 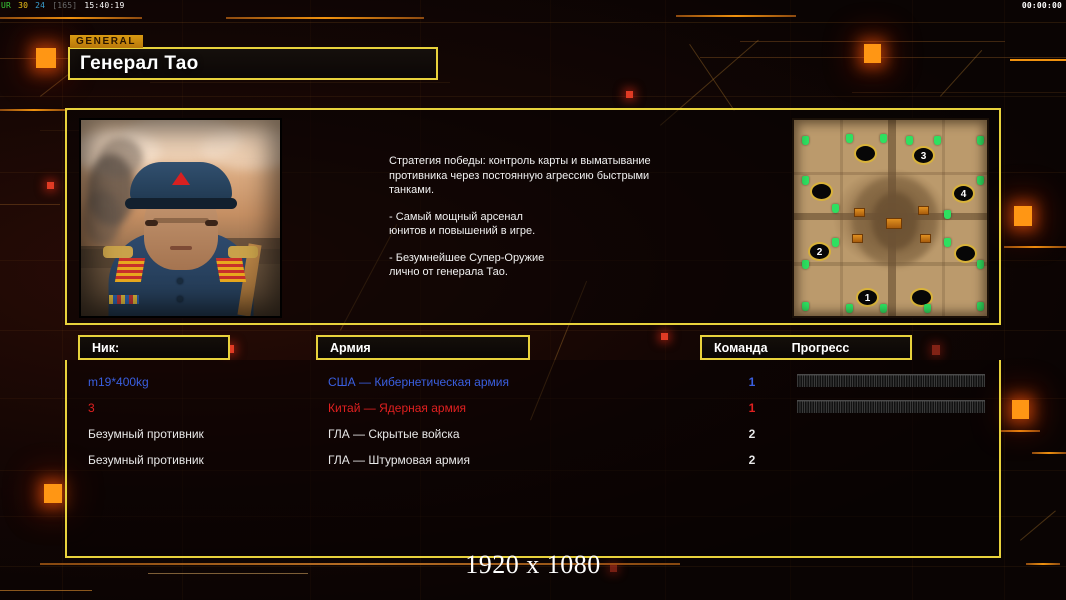 What do you see at coordinates (394, 434) in the screenshot?
I see `player-army: ГЛА — Скрытые войска` at bounding box center [394, 434].